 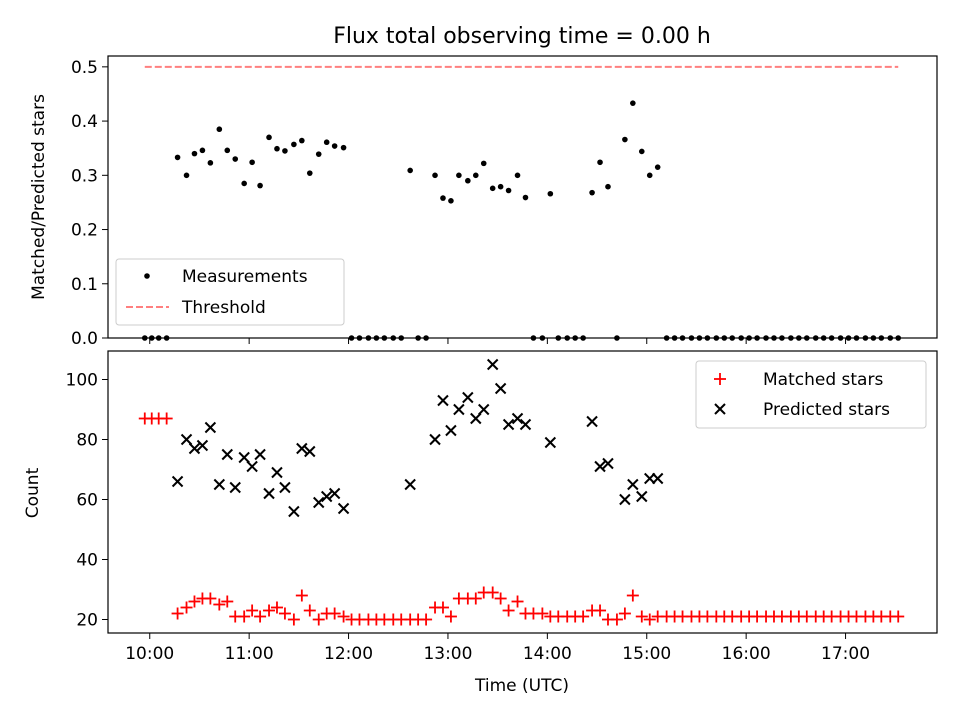 I want to click on y-tick-label: 40, so click(x=87, y=561).